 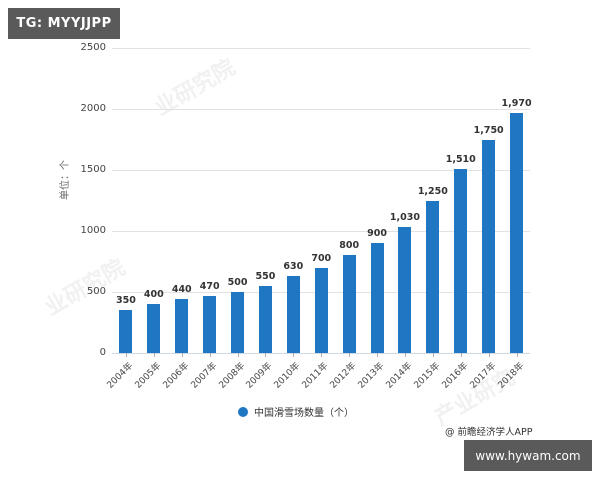 I want to click on y-tick: 1500, so click(x=93, y=169).